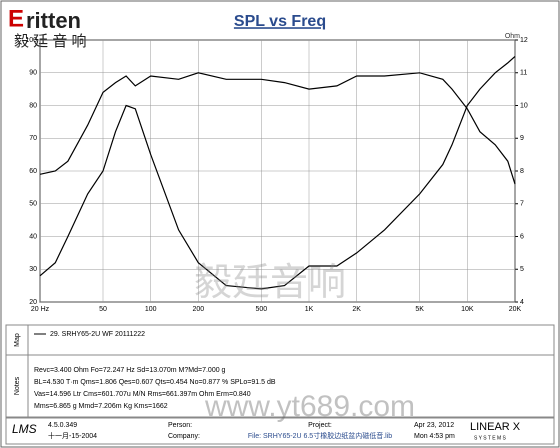  Describe the element at coordinates (50, 41) in the screenshot. I see `logo-cn: 毅 廷 音 响` at that location.